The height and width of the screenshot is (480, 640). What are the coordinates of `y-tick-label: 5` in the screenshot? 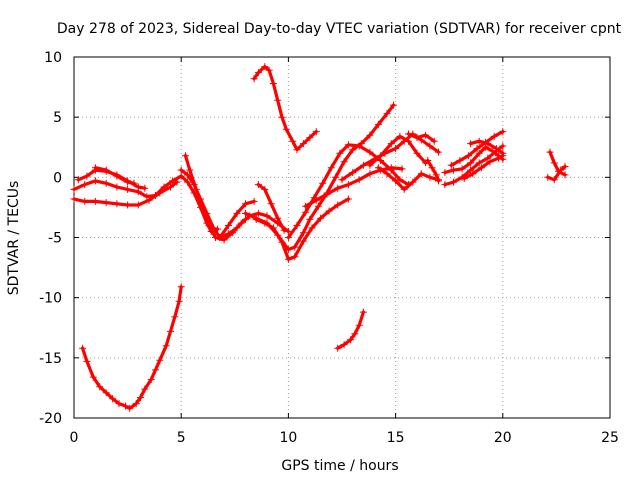 It's located at (57, 118).